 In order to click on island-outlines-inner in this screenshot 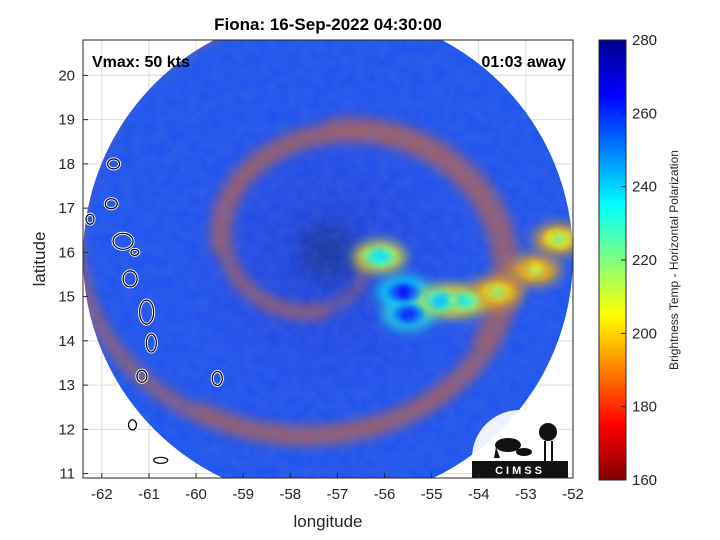, I will do `click(154, 311)`.